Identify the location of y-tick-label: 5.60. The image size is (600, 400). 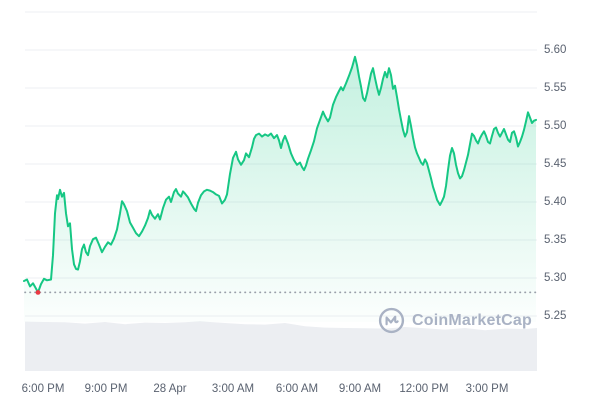
(555, 50).